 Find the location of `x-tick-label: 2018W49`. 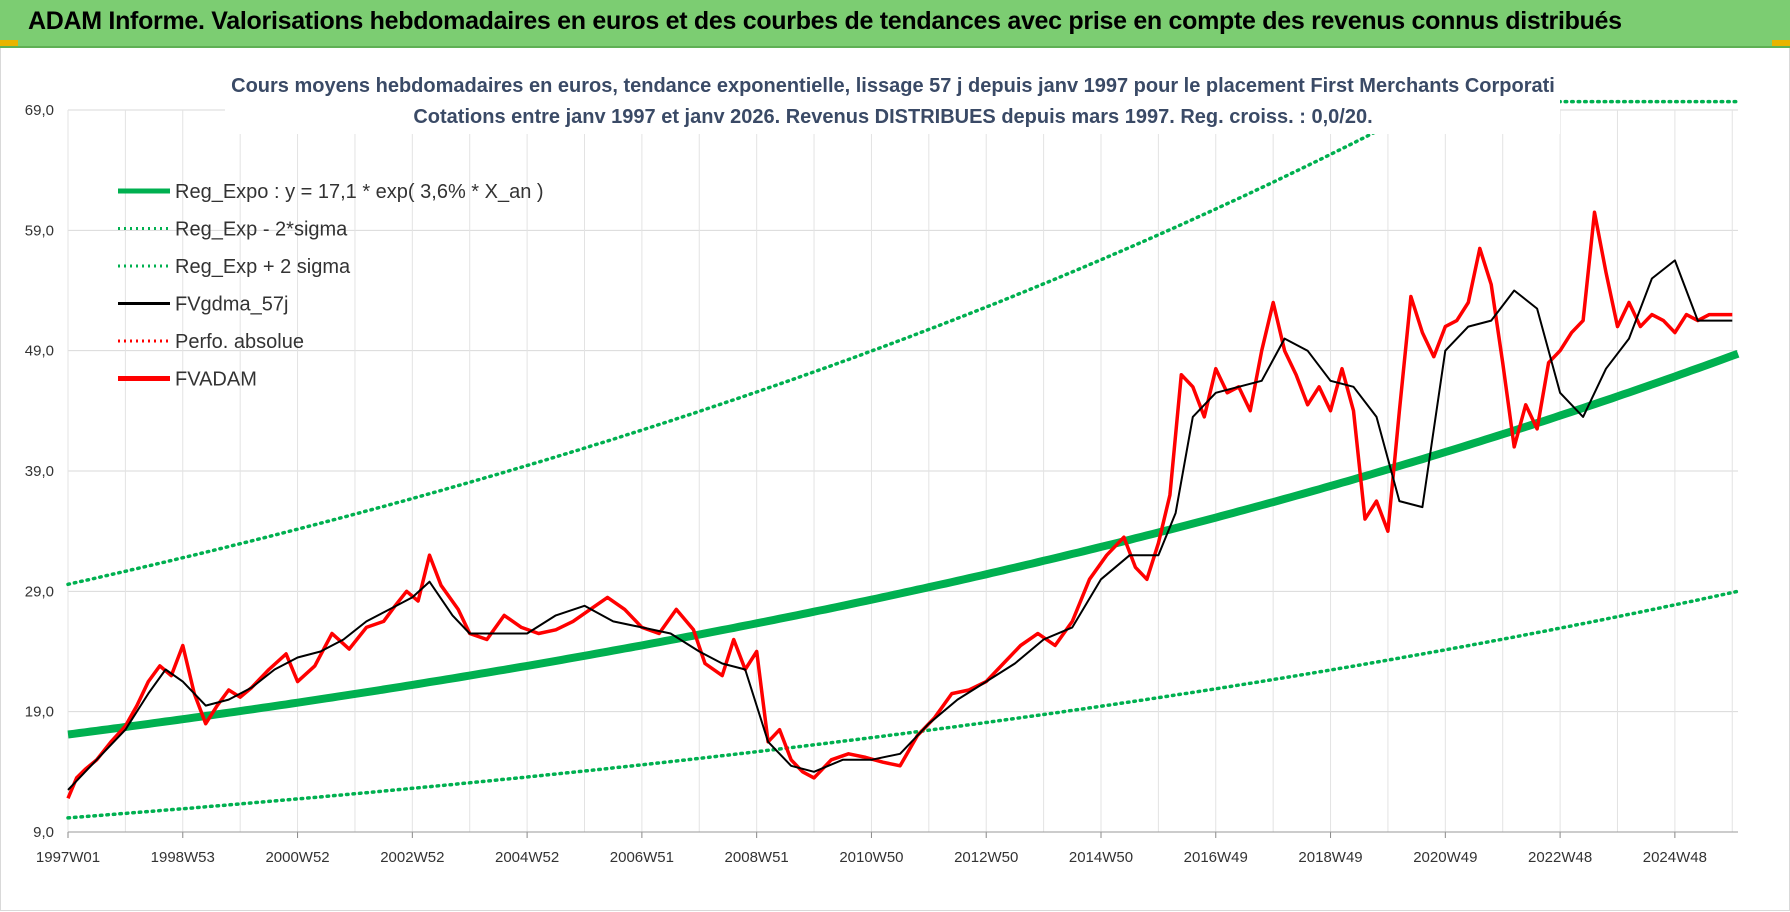

x-tick-label: 2018W49 is located at coordinates (1330, 857).